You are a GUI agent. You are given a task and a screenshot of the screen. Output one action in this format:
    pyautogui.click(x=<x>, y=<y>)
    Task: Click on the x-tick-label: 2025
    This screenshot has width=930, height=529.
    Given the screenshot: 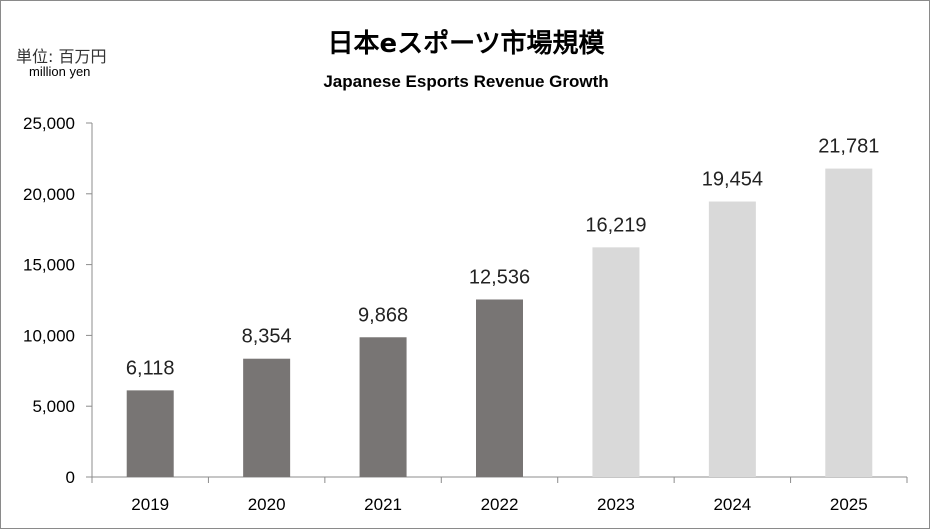 What is the action you would take?
    pyautogui.click(x=849, y=504)
    